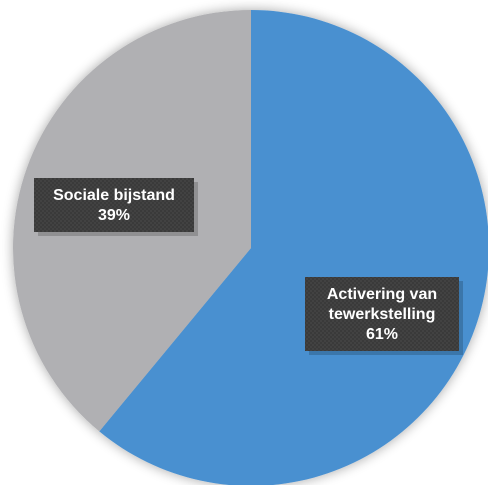  I want to click on data-label-percent: 61%, so click(382, 334).